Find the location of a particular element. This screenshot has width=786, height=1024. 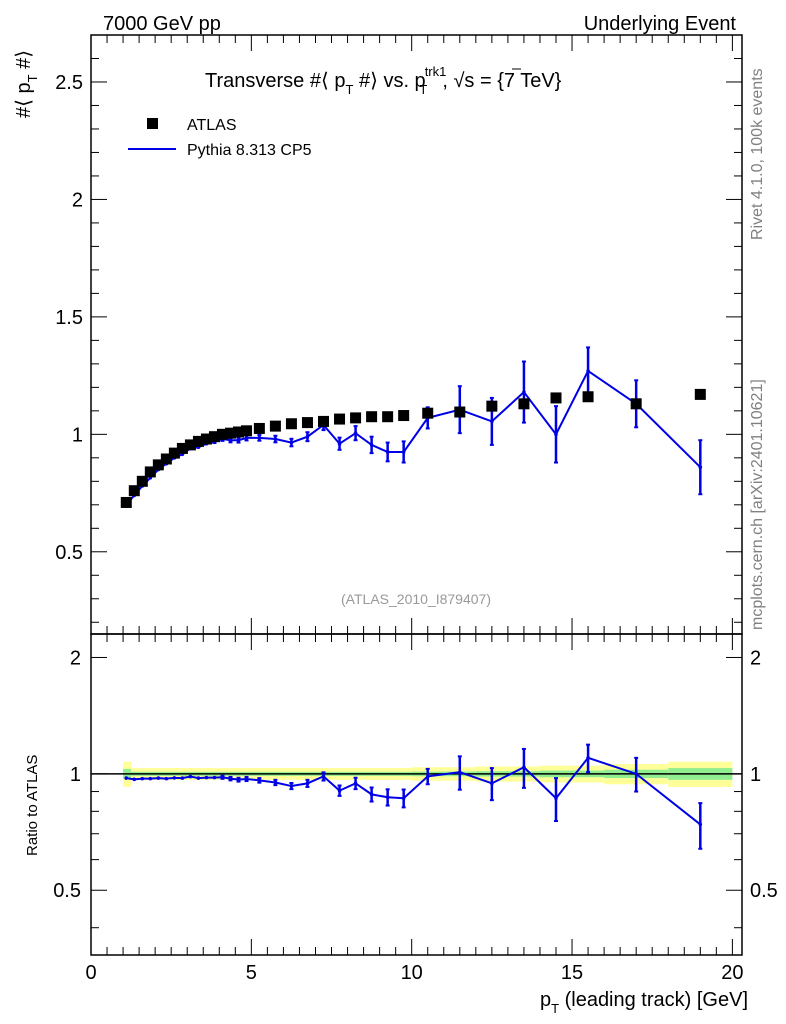

x-tick-label: 20 is located at coordinates (732, 973).